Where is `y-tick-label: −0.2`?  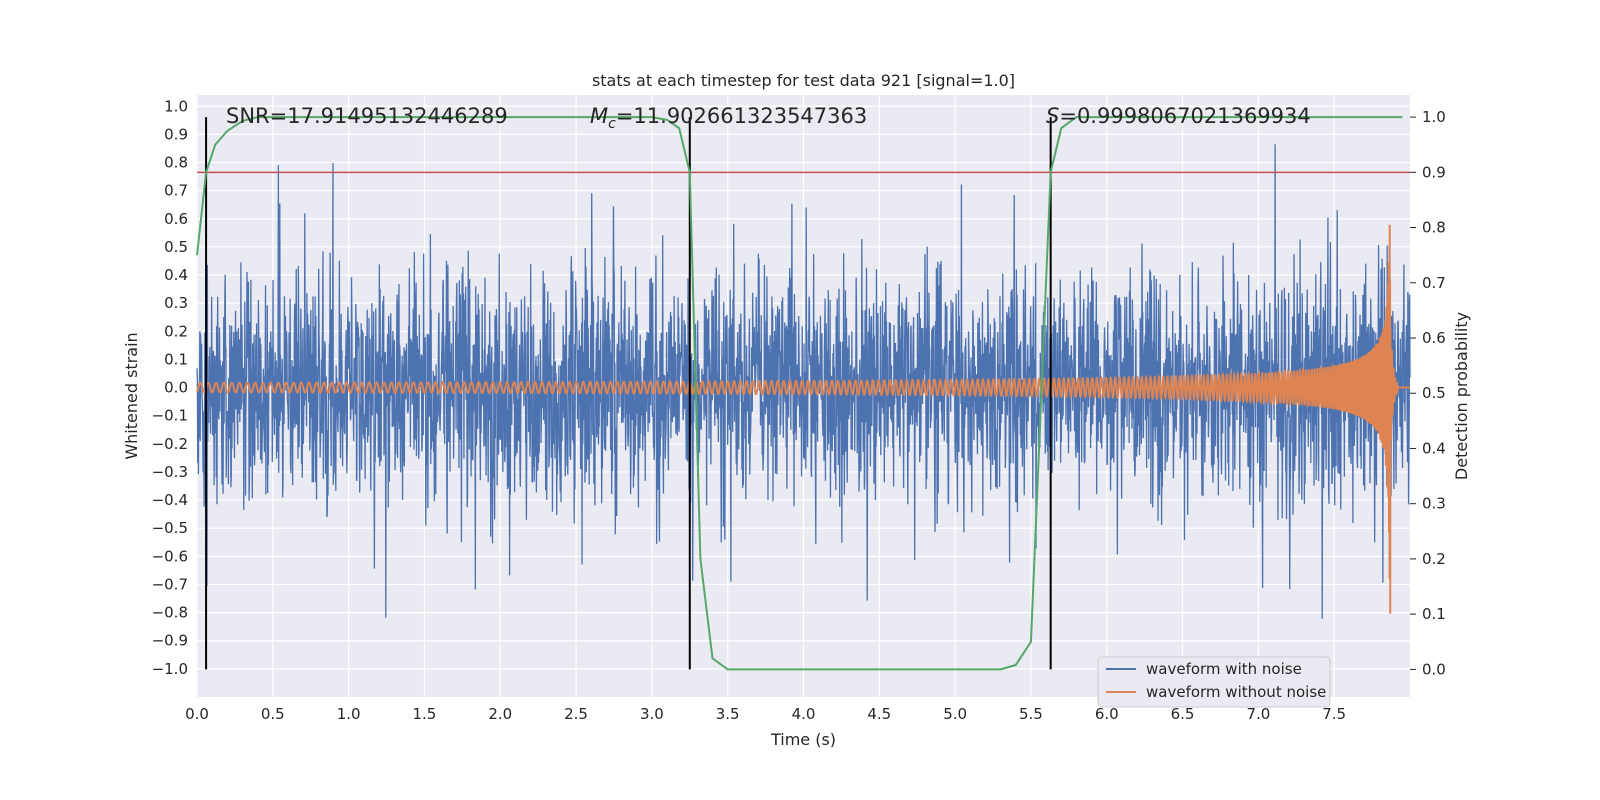
y-tick-label: −0.2 is located at coordinates (170, 444).